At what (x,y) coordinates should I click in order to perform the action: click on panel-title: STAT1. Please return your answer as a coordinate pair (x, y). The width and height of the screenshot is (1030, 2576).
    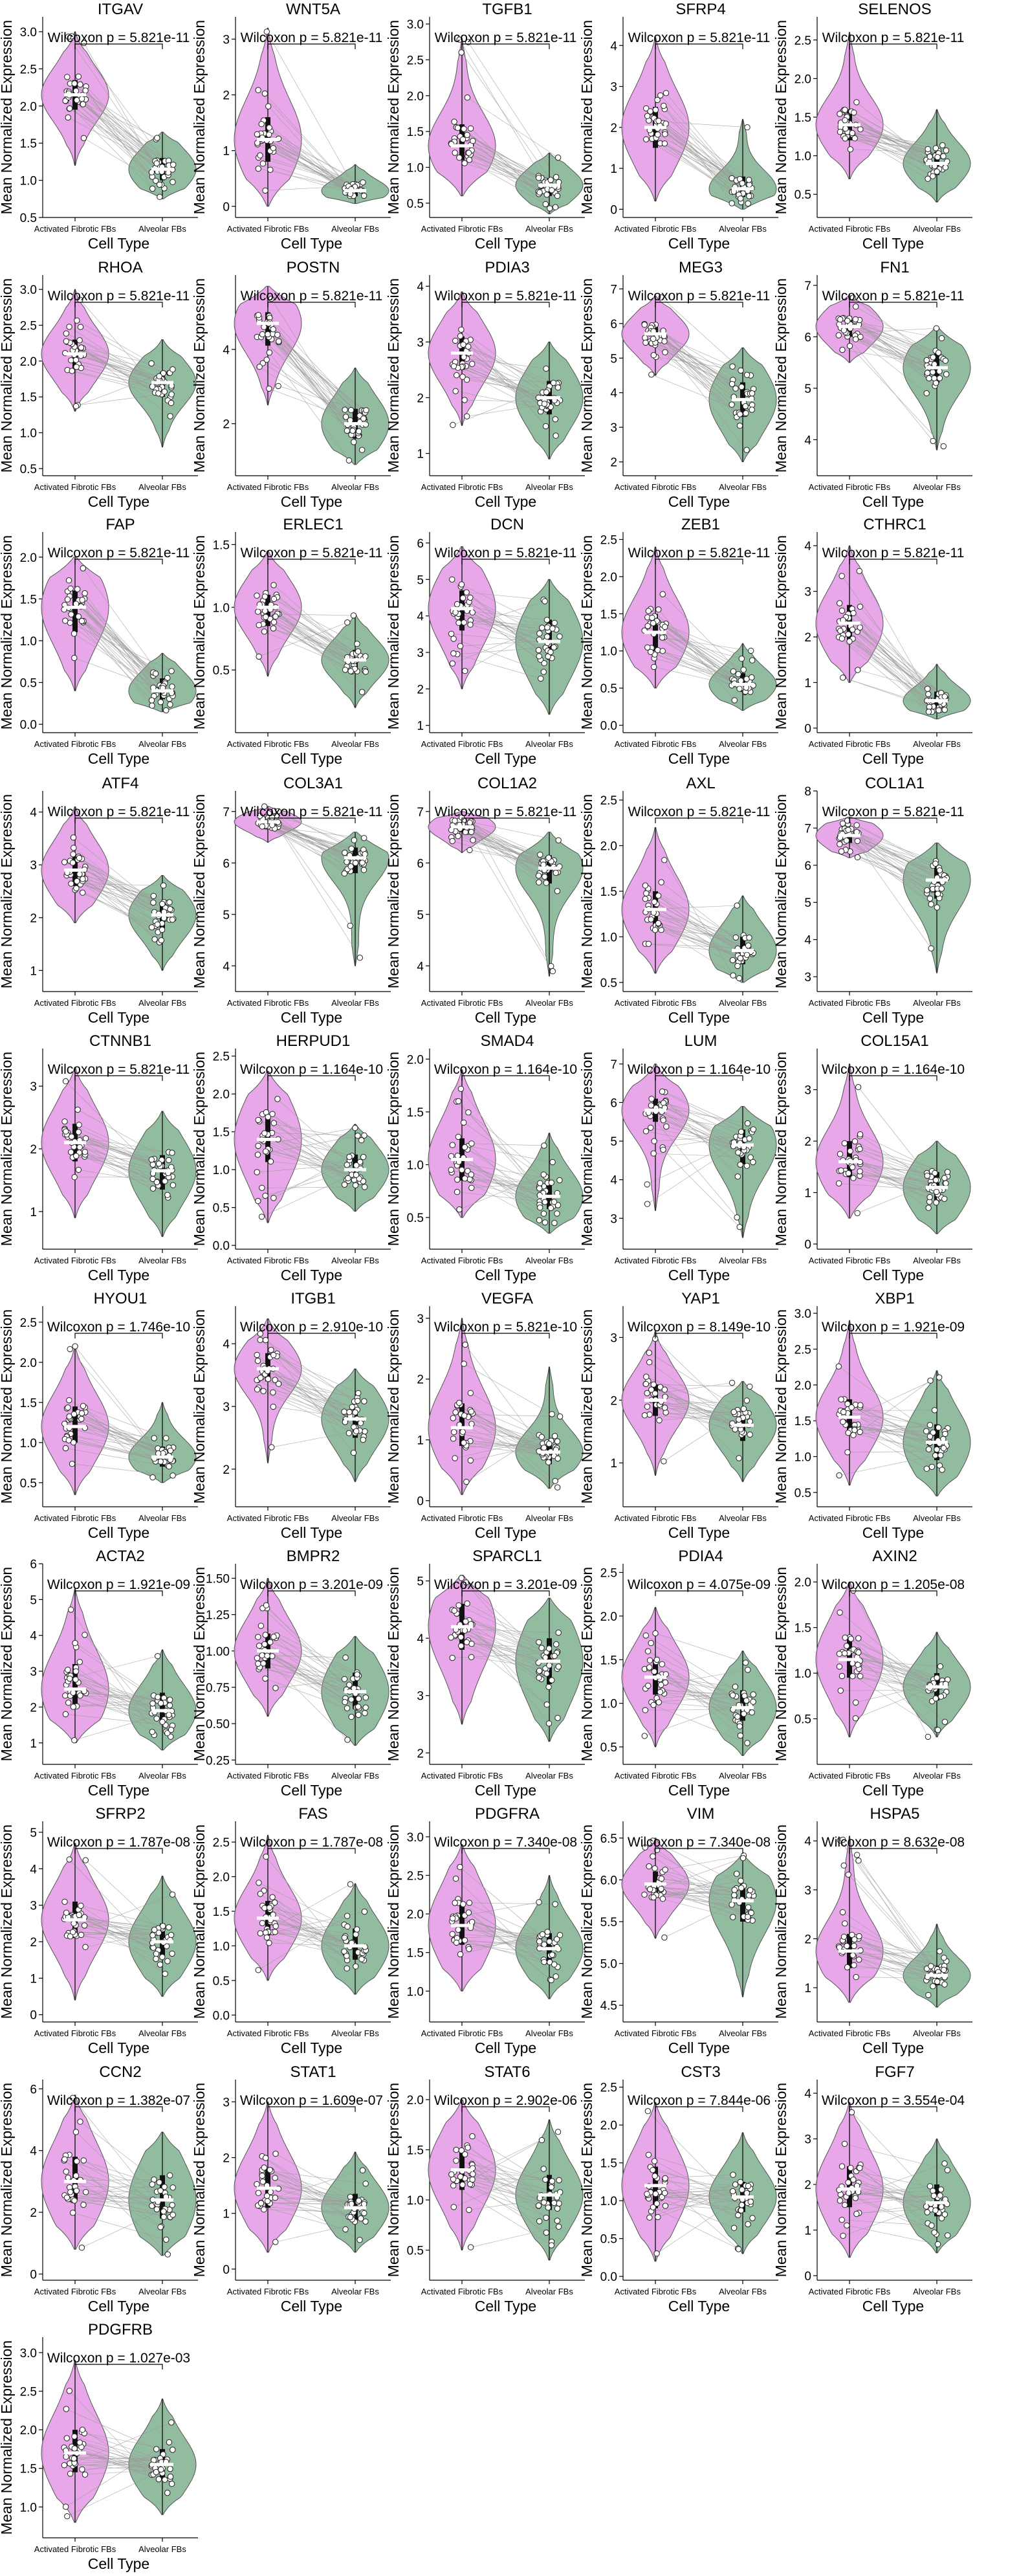
    Looking at the image, I should click on (313, 2072).